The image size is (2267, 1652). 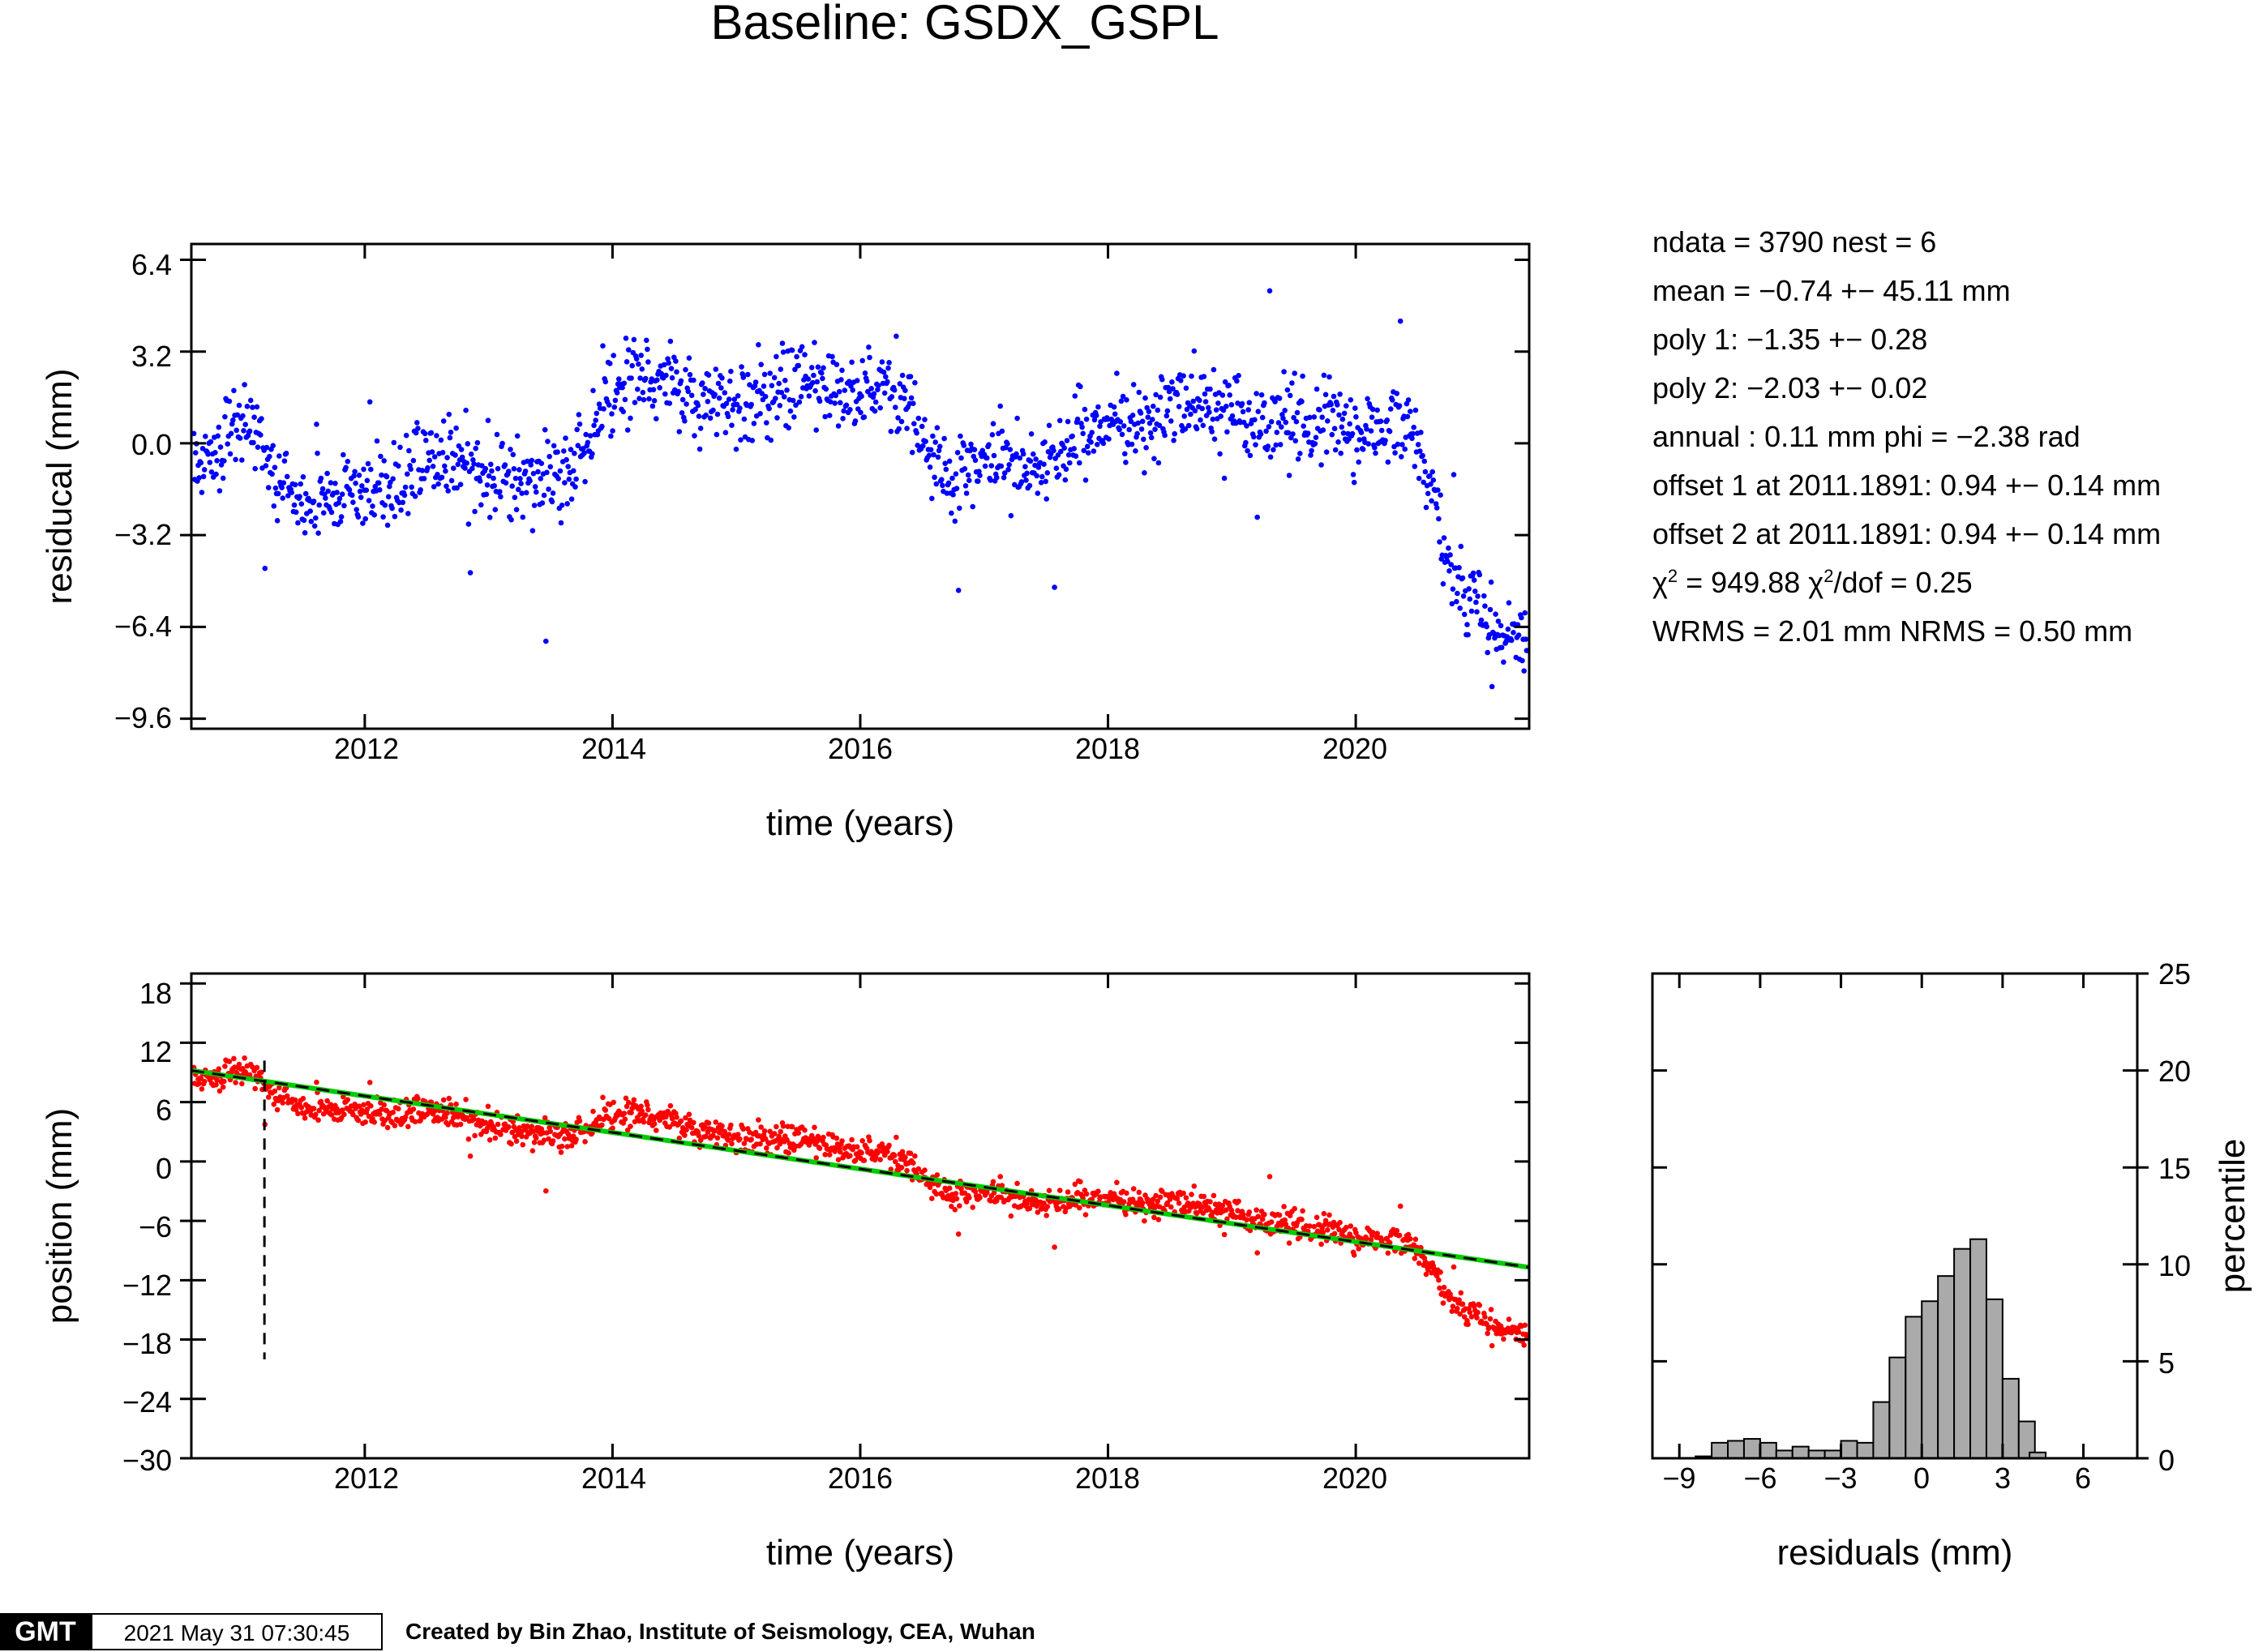 I want to click on histogram-x-tick-6: 6, so click(x=2083, y=1478).